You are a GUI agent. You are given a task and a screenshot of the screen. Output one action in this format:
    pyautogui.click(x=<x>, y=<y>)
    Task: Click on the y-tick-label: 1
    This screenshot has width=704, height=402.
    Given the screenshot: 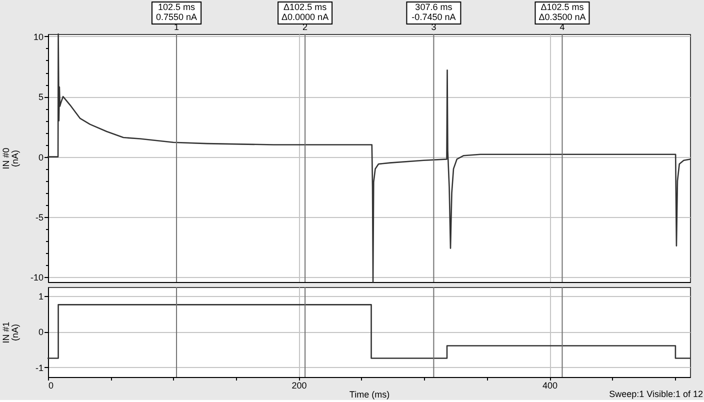 What is the action you would take?
    pyautogui.click(x=41, y=296)
    